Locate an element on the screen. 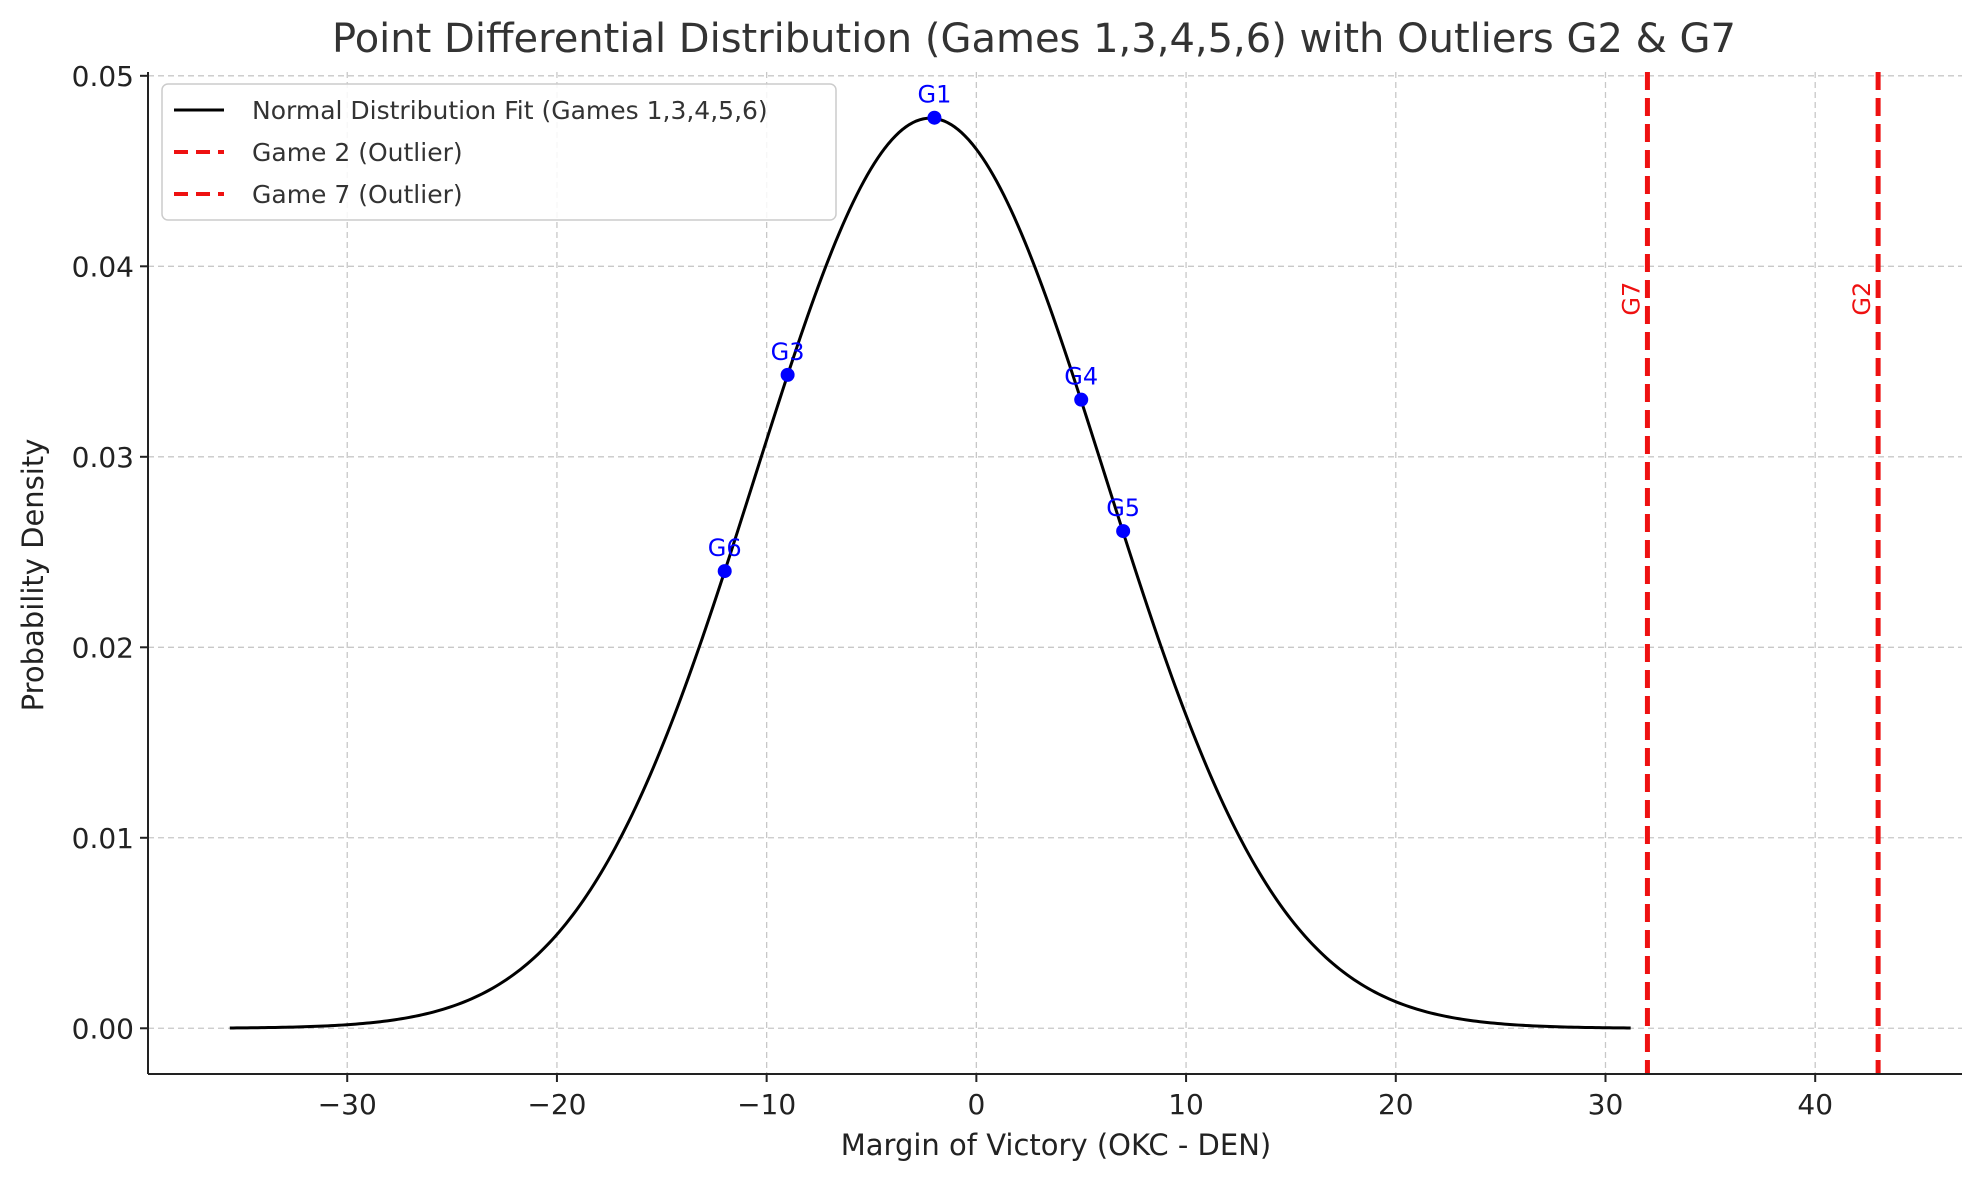 This screenshot has height=1180, width=1979. x-tick-label: −20 is located at coordinates (556, 1104).